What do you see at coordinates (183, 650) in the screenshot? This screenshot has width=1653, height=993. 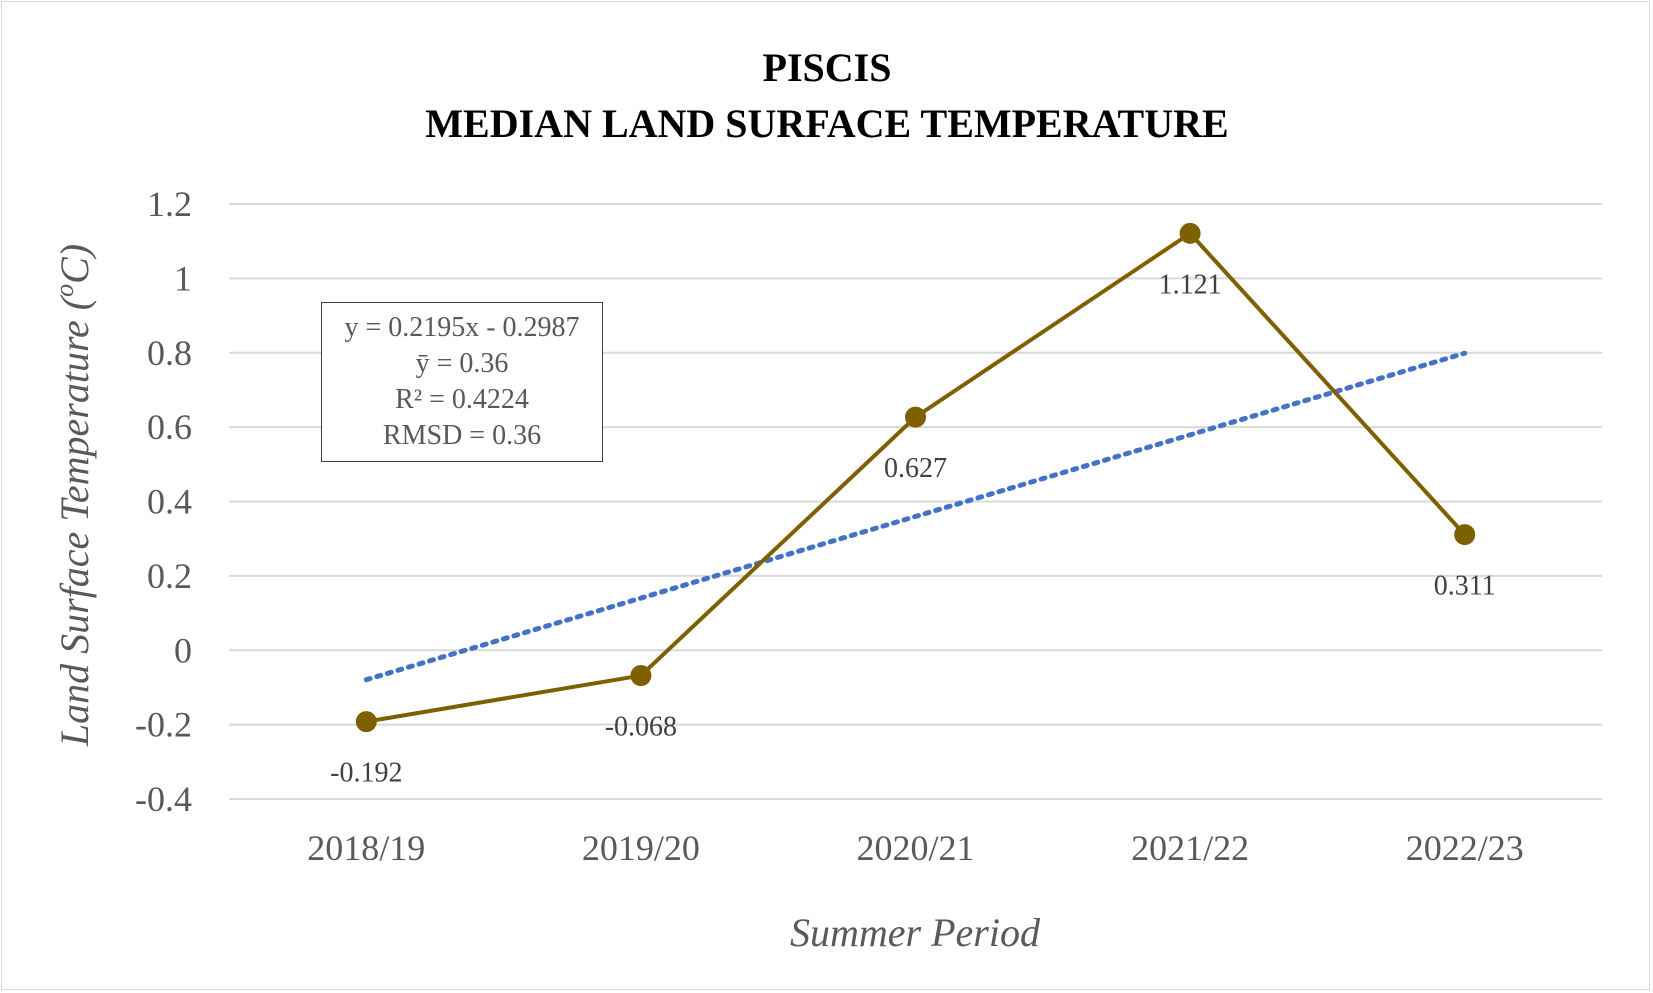 I see `y-tick-label-2: 0` at bounding box center [183, 650].